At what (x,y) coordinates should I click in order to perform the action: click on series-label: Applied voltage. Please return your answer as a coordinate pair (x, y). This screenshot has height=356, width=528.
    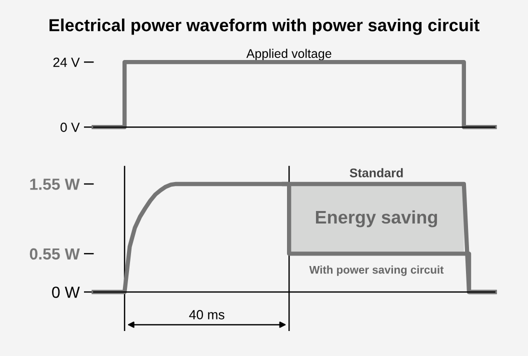
    Looking at the image, I should click on (289, 54).